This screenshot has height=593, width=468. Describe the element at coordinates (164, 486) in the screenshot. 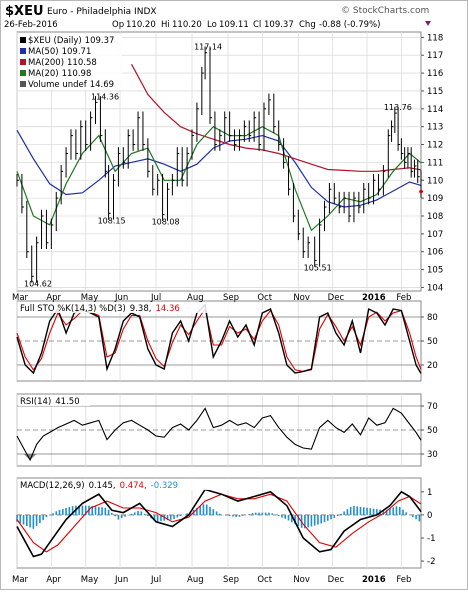

I see `legend-value: -0.329` at that location.